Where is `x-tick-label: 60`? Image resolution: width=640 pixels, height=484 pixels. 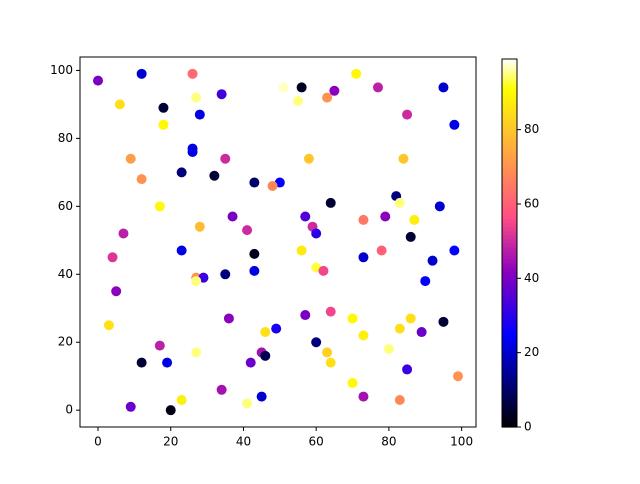 x-tick-label: 60 is located at coordinates (316, 442).